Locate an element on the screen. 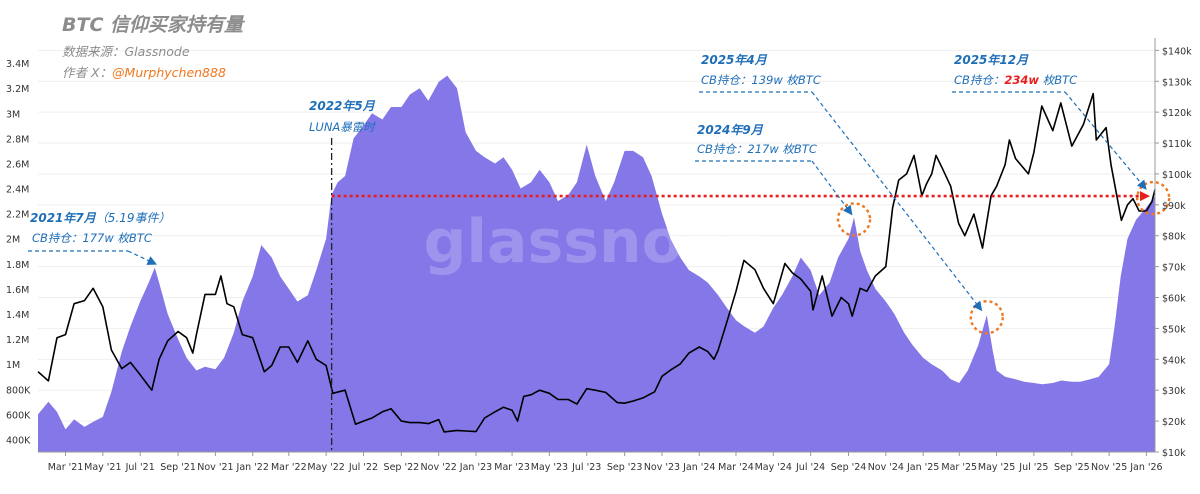 This screenshot has height=494, width=1200. x-tick-label: May '25 is located at coordinates (996, 467).